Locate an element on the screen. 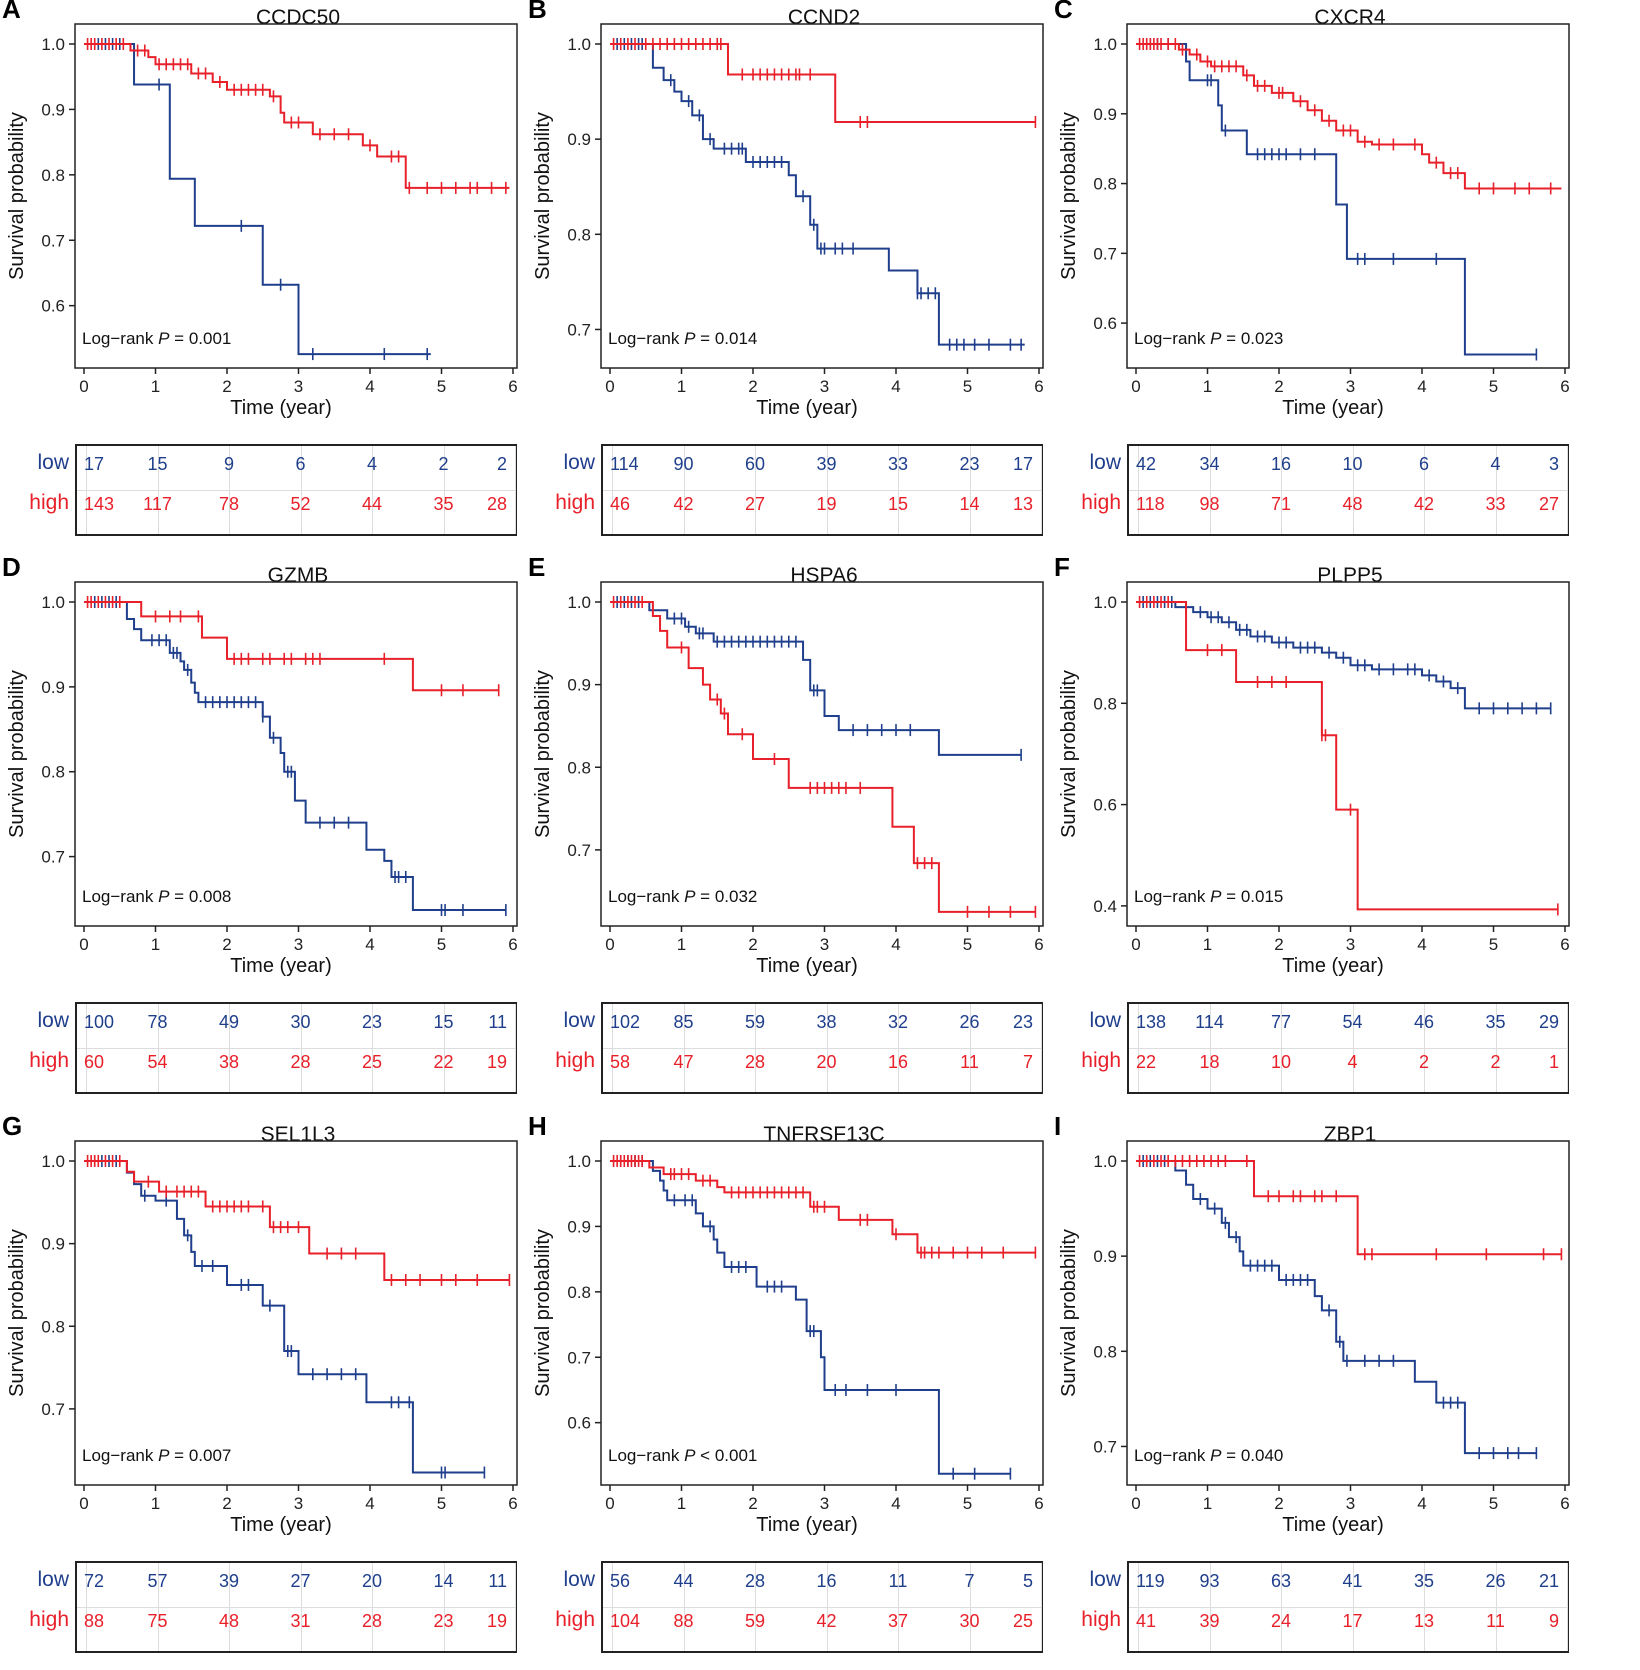 This screenshot has width=1640, height=1670. panel-letter: F is located at coordinates (1062, 567).